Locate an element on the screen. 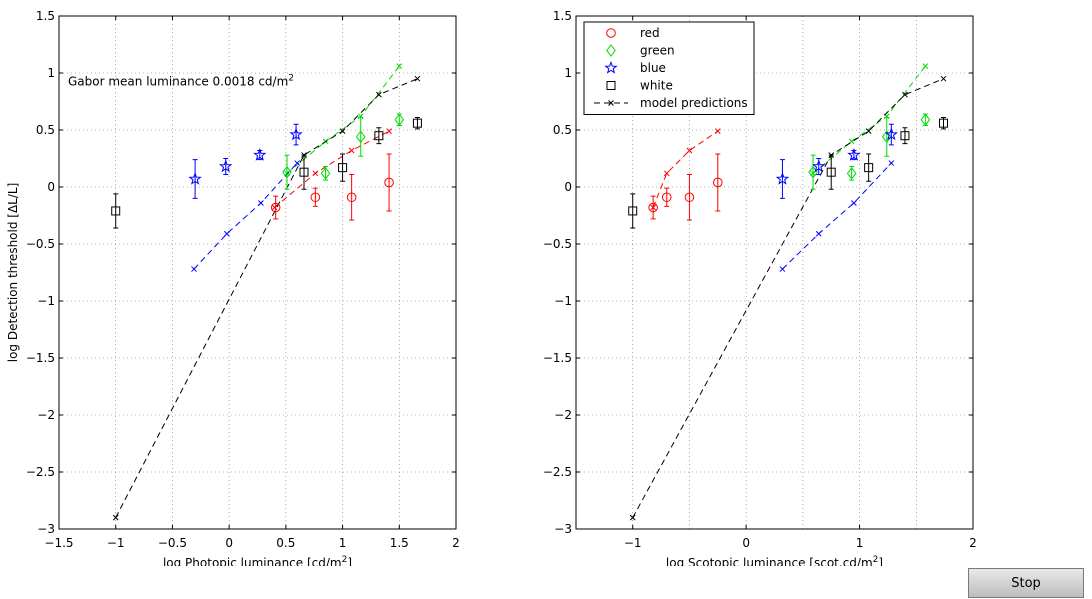 This screenshot has height=599, width=1092. y-tick-label: −1.5 is located at coordinates (40, 358).